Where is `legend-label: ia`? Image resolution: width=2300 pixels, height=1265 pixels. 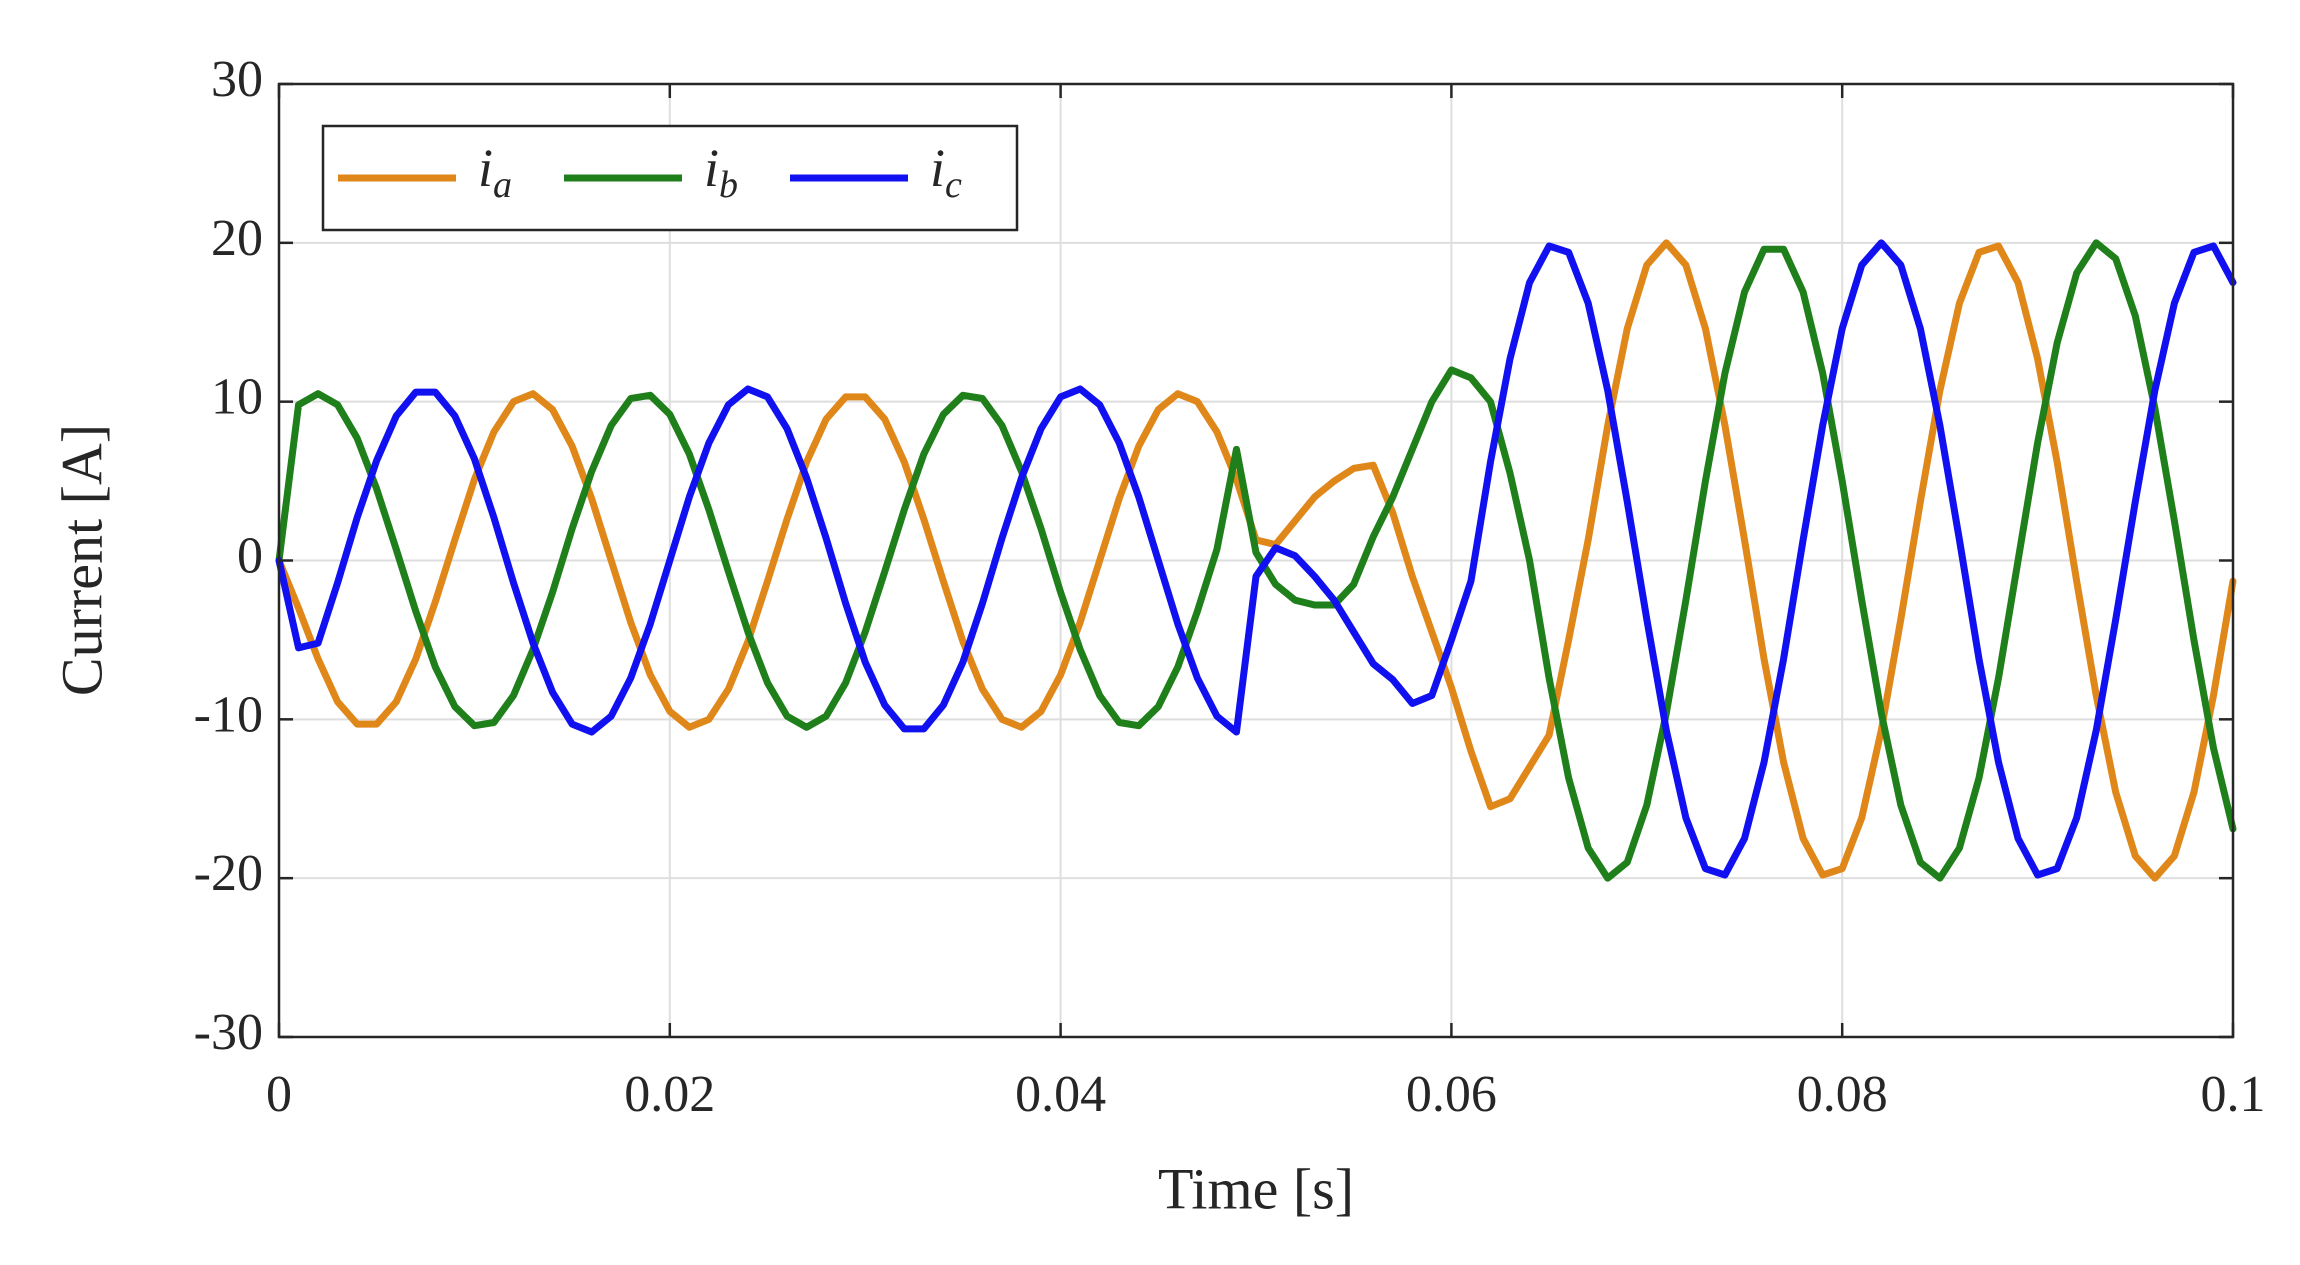
legend-label: ia is located at coordinates (495, 171).